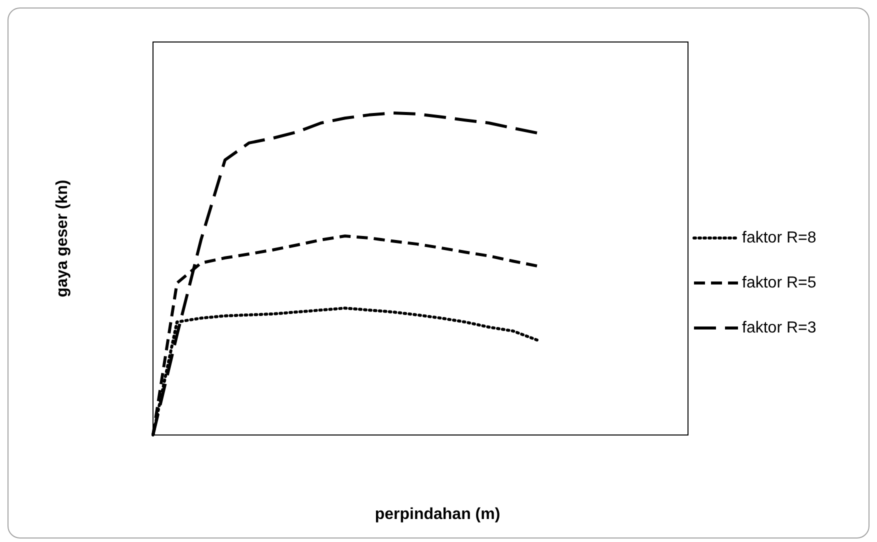  I want to click on legend-label: faktor R=3, so click(779, 328).